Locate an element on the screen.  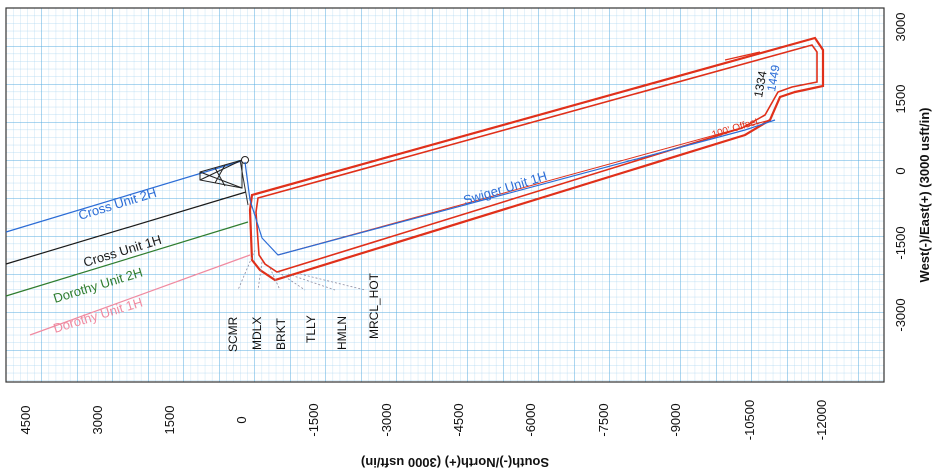
formation-markers is located at coordinates (301, 270).